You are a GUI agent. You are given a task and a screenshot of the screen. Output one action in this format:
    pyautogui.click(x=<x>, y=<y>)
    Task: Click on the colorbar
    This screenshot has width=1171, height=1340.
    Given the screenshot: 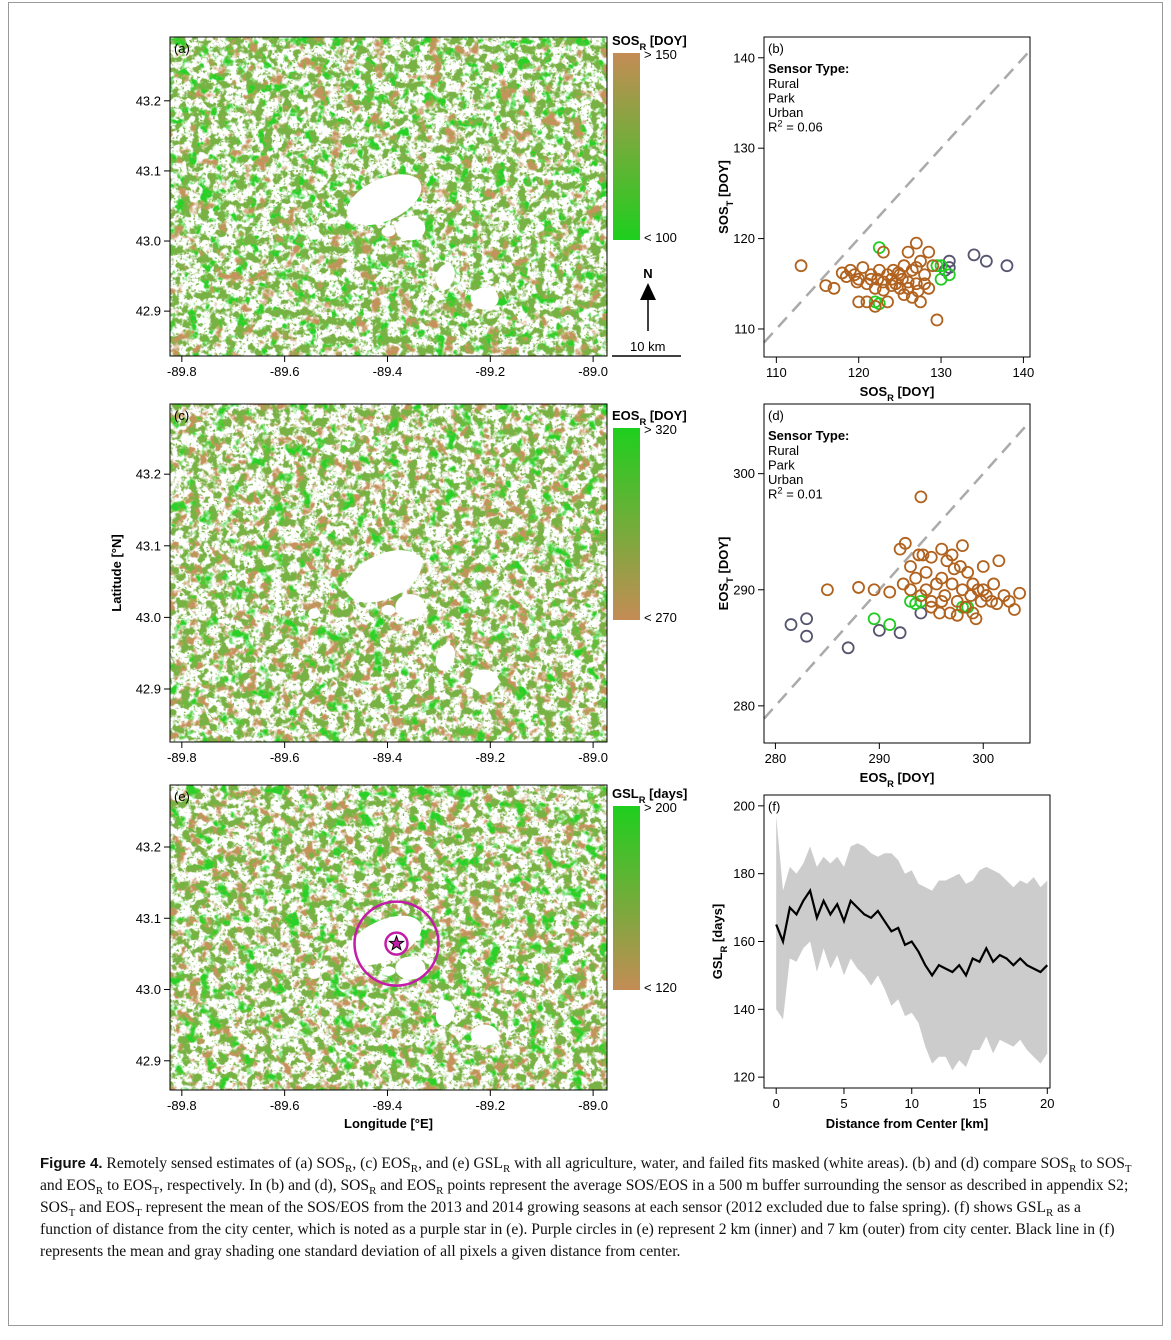 What is the action you would take?
    pyautogui.click(x=626, y=524)
    